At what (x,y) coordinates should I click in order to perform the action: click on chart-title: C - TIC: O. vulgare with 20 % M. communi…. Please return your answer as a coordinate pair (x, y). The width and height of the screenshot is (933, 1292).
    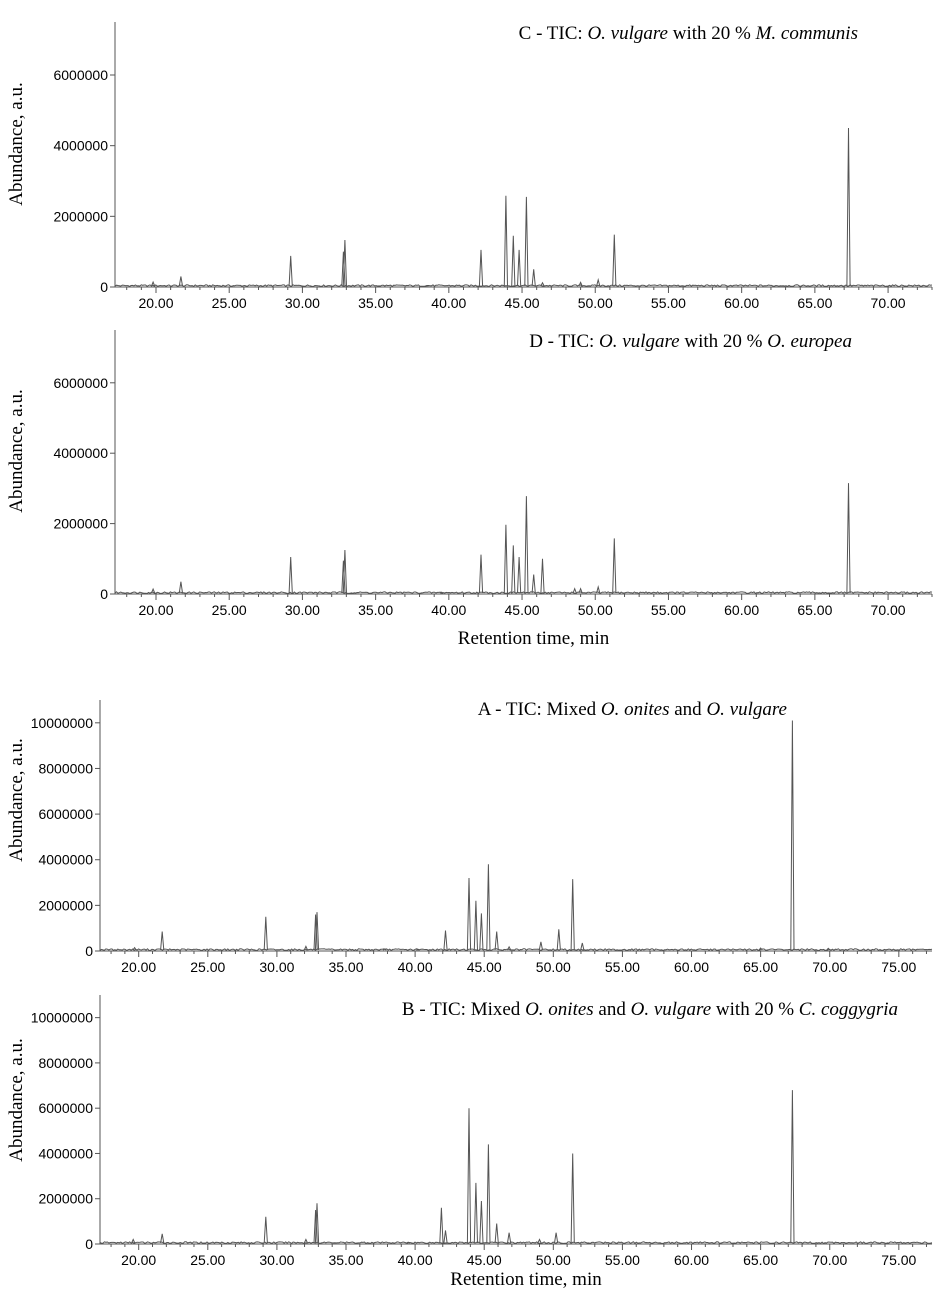
    Looking at the image, I should click on (688, 33).